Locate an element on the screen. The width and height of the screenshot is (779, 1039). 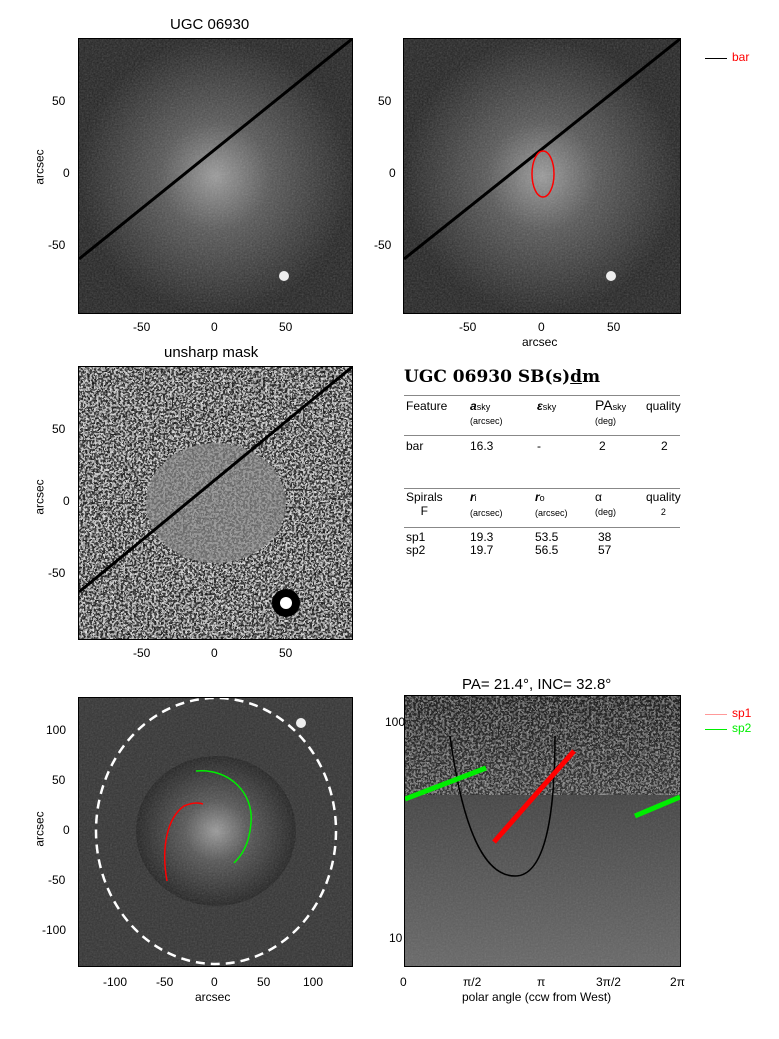
sp1-fit-line is located at coordinates (534, 796).